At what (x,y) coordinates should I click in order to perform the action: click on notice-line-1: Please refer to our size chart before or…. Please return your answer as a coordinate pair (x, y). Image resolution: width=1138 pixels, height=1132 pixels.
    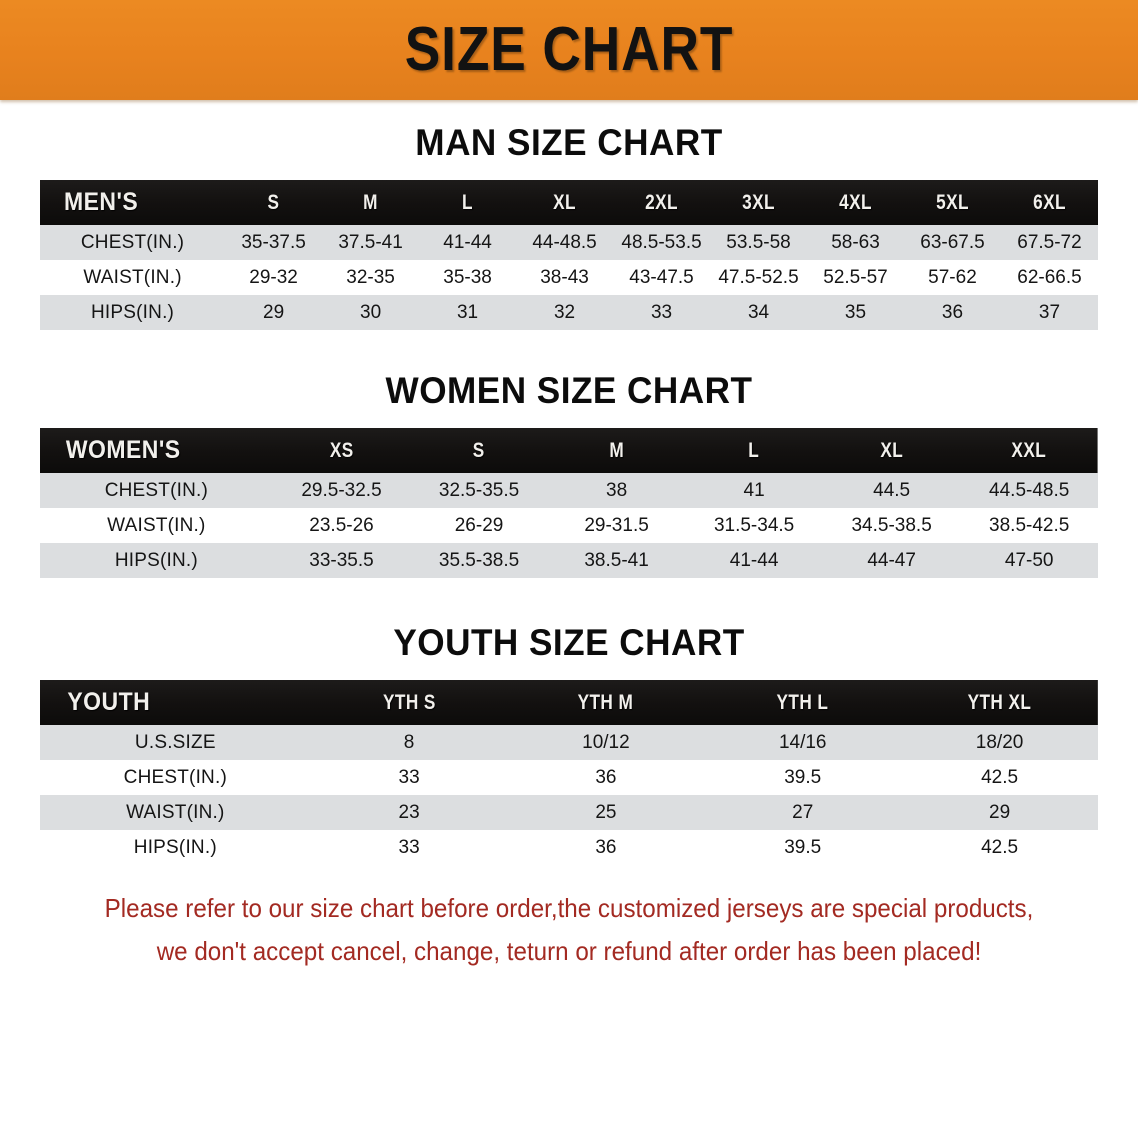
    Looking at the image, I should click on (569, 908).